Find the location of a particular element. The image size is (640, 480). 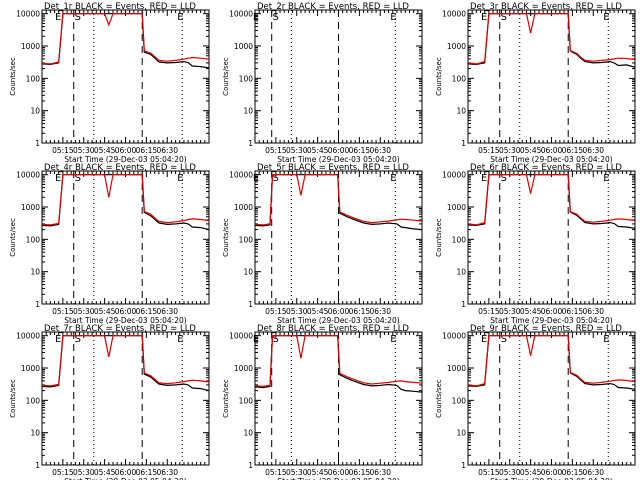

panel-title: Det_4r BLACK = Events, RED = LLD is located at coordinates (120, 168).